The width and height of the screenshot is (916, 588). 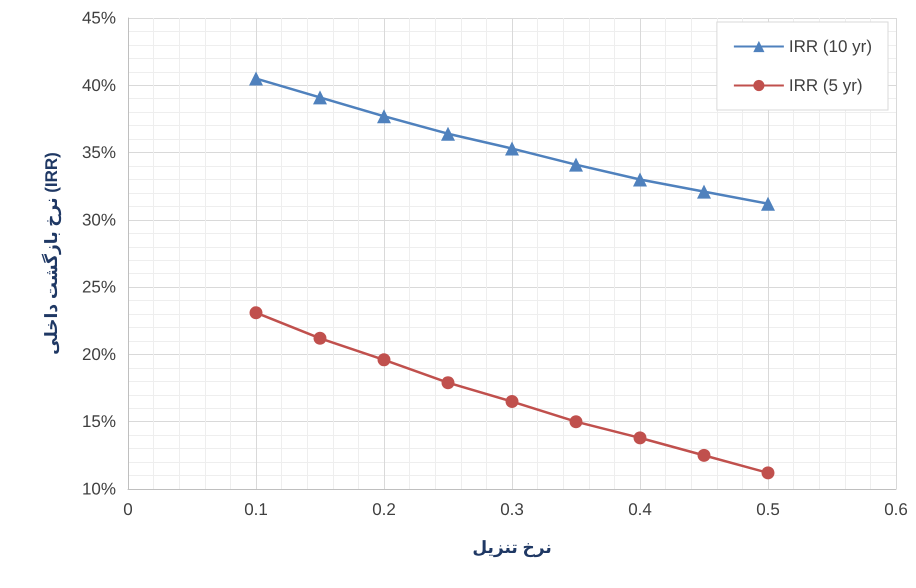 I want to click on y-tick-label: 25%, so click(x=99, y=287).